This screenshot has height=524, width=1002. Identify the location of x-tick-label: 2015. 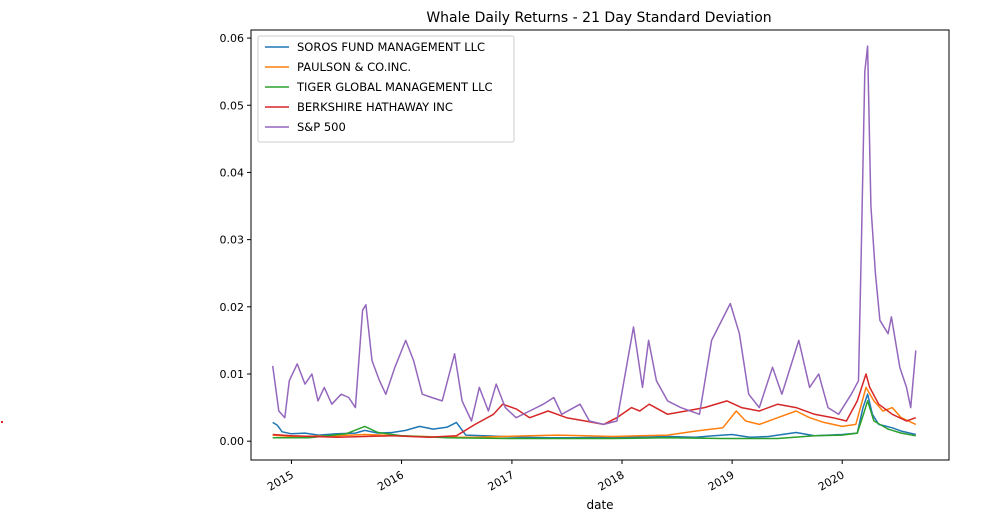
(280, 480).